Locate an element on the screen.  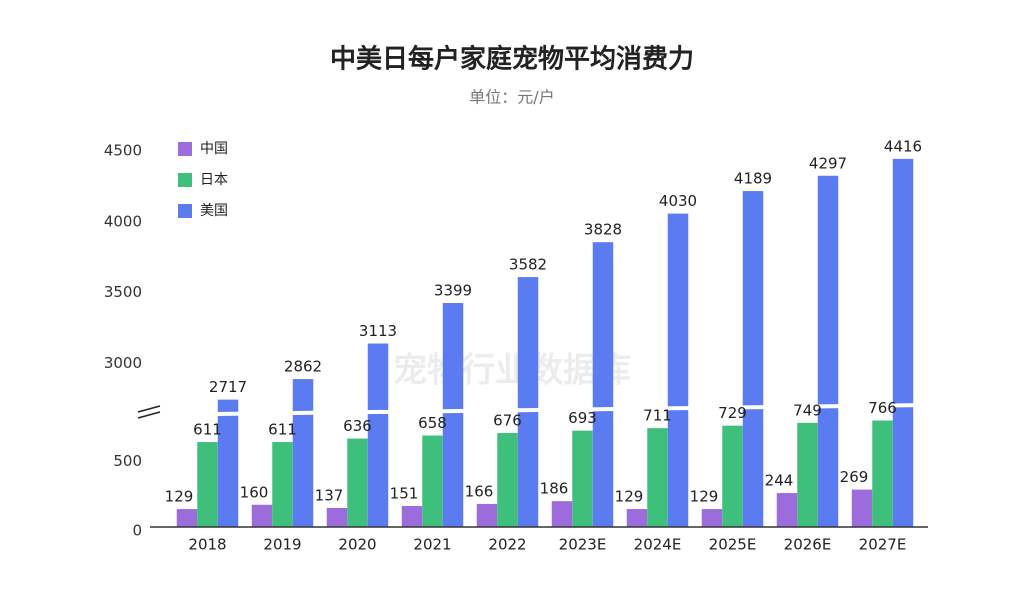
value-label: 3113 is located at coordinates (378, 331).